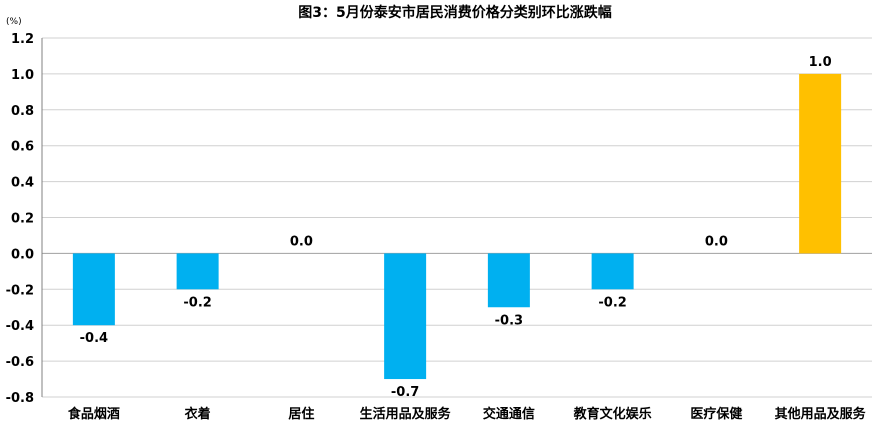  Describe the element at coordinates (509, 320) in the screenshot. I see `data-label: -0.3` at that location.